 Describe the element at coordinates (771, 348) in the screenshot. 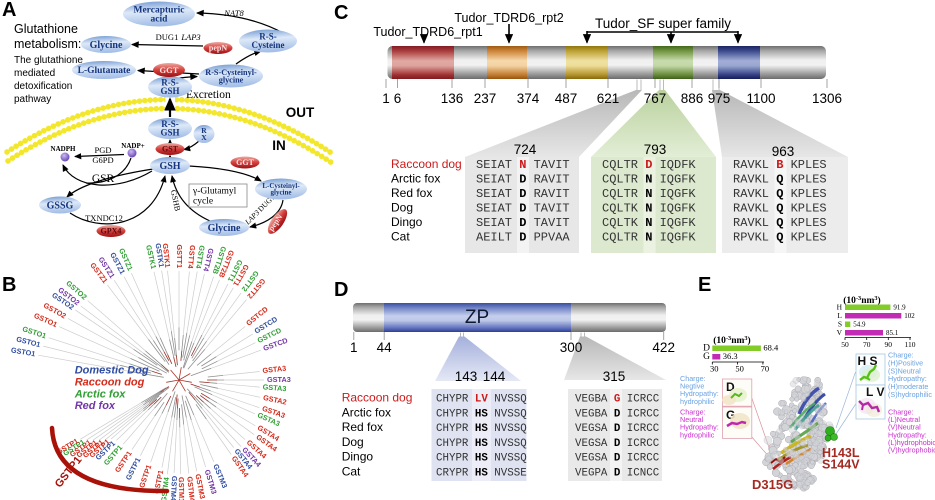

I see `svg-text: 68.4` at that location.